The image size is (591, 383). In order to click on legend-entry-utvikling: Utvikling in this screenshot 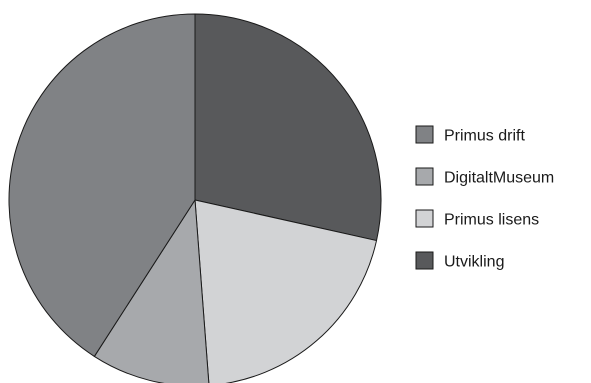, I will do `click(459, 261)`.